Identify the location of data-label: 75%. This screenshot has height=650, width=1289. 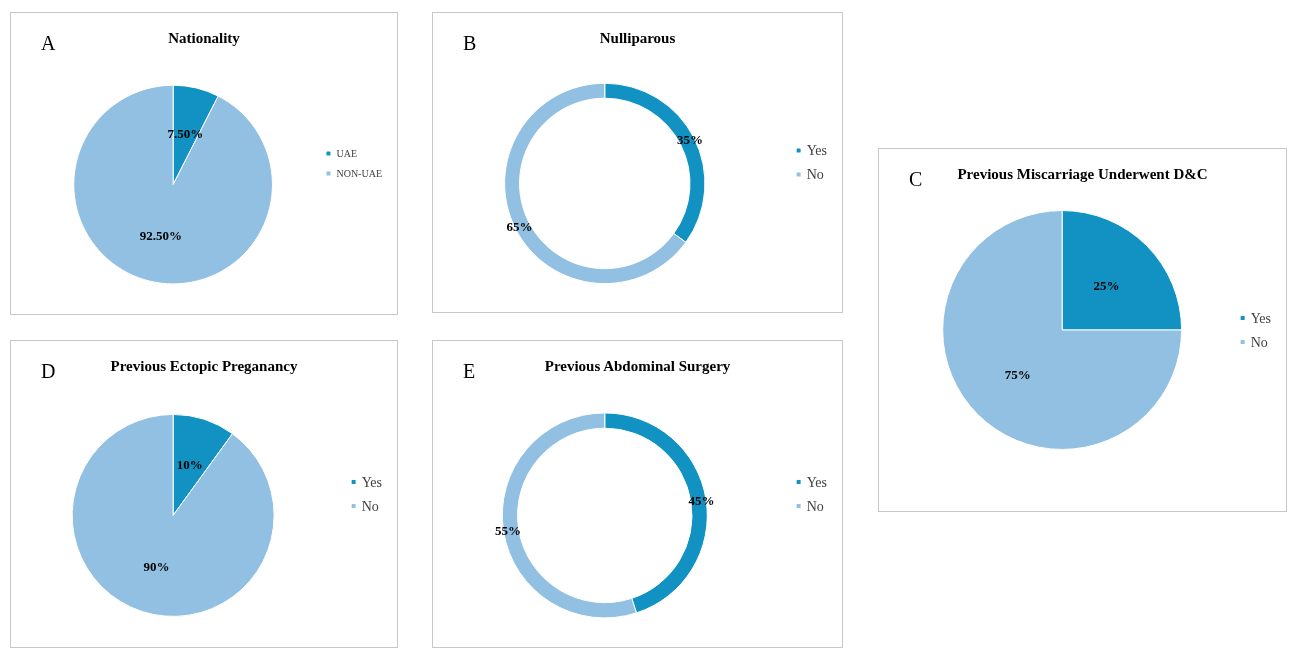
(1017, 374).